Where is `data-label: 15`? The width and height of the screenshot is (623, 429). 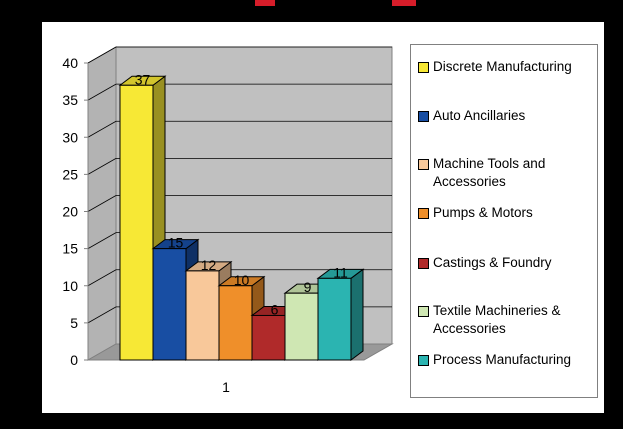
data-label: 15 is located at coordinates (176, 243).